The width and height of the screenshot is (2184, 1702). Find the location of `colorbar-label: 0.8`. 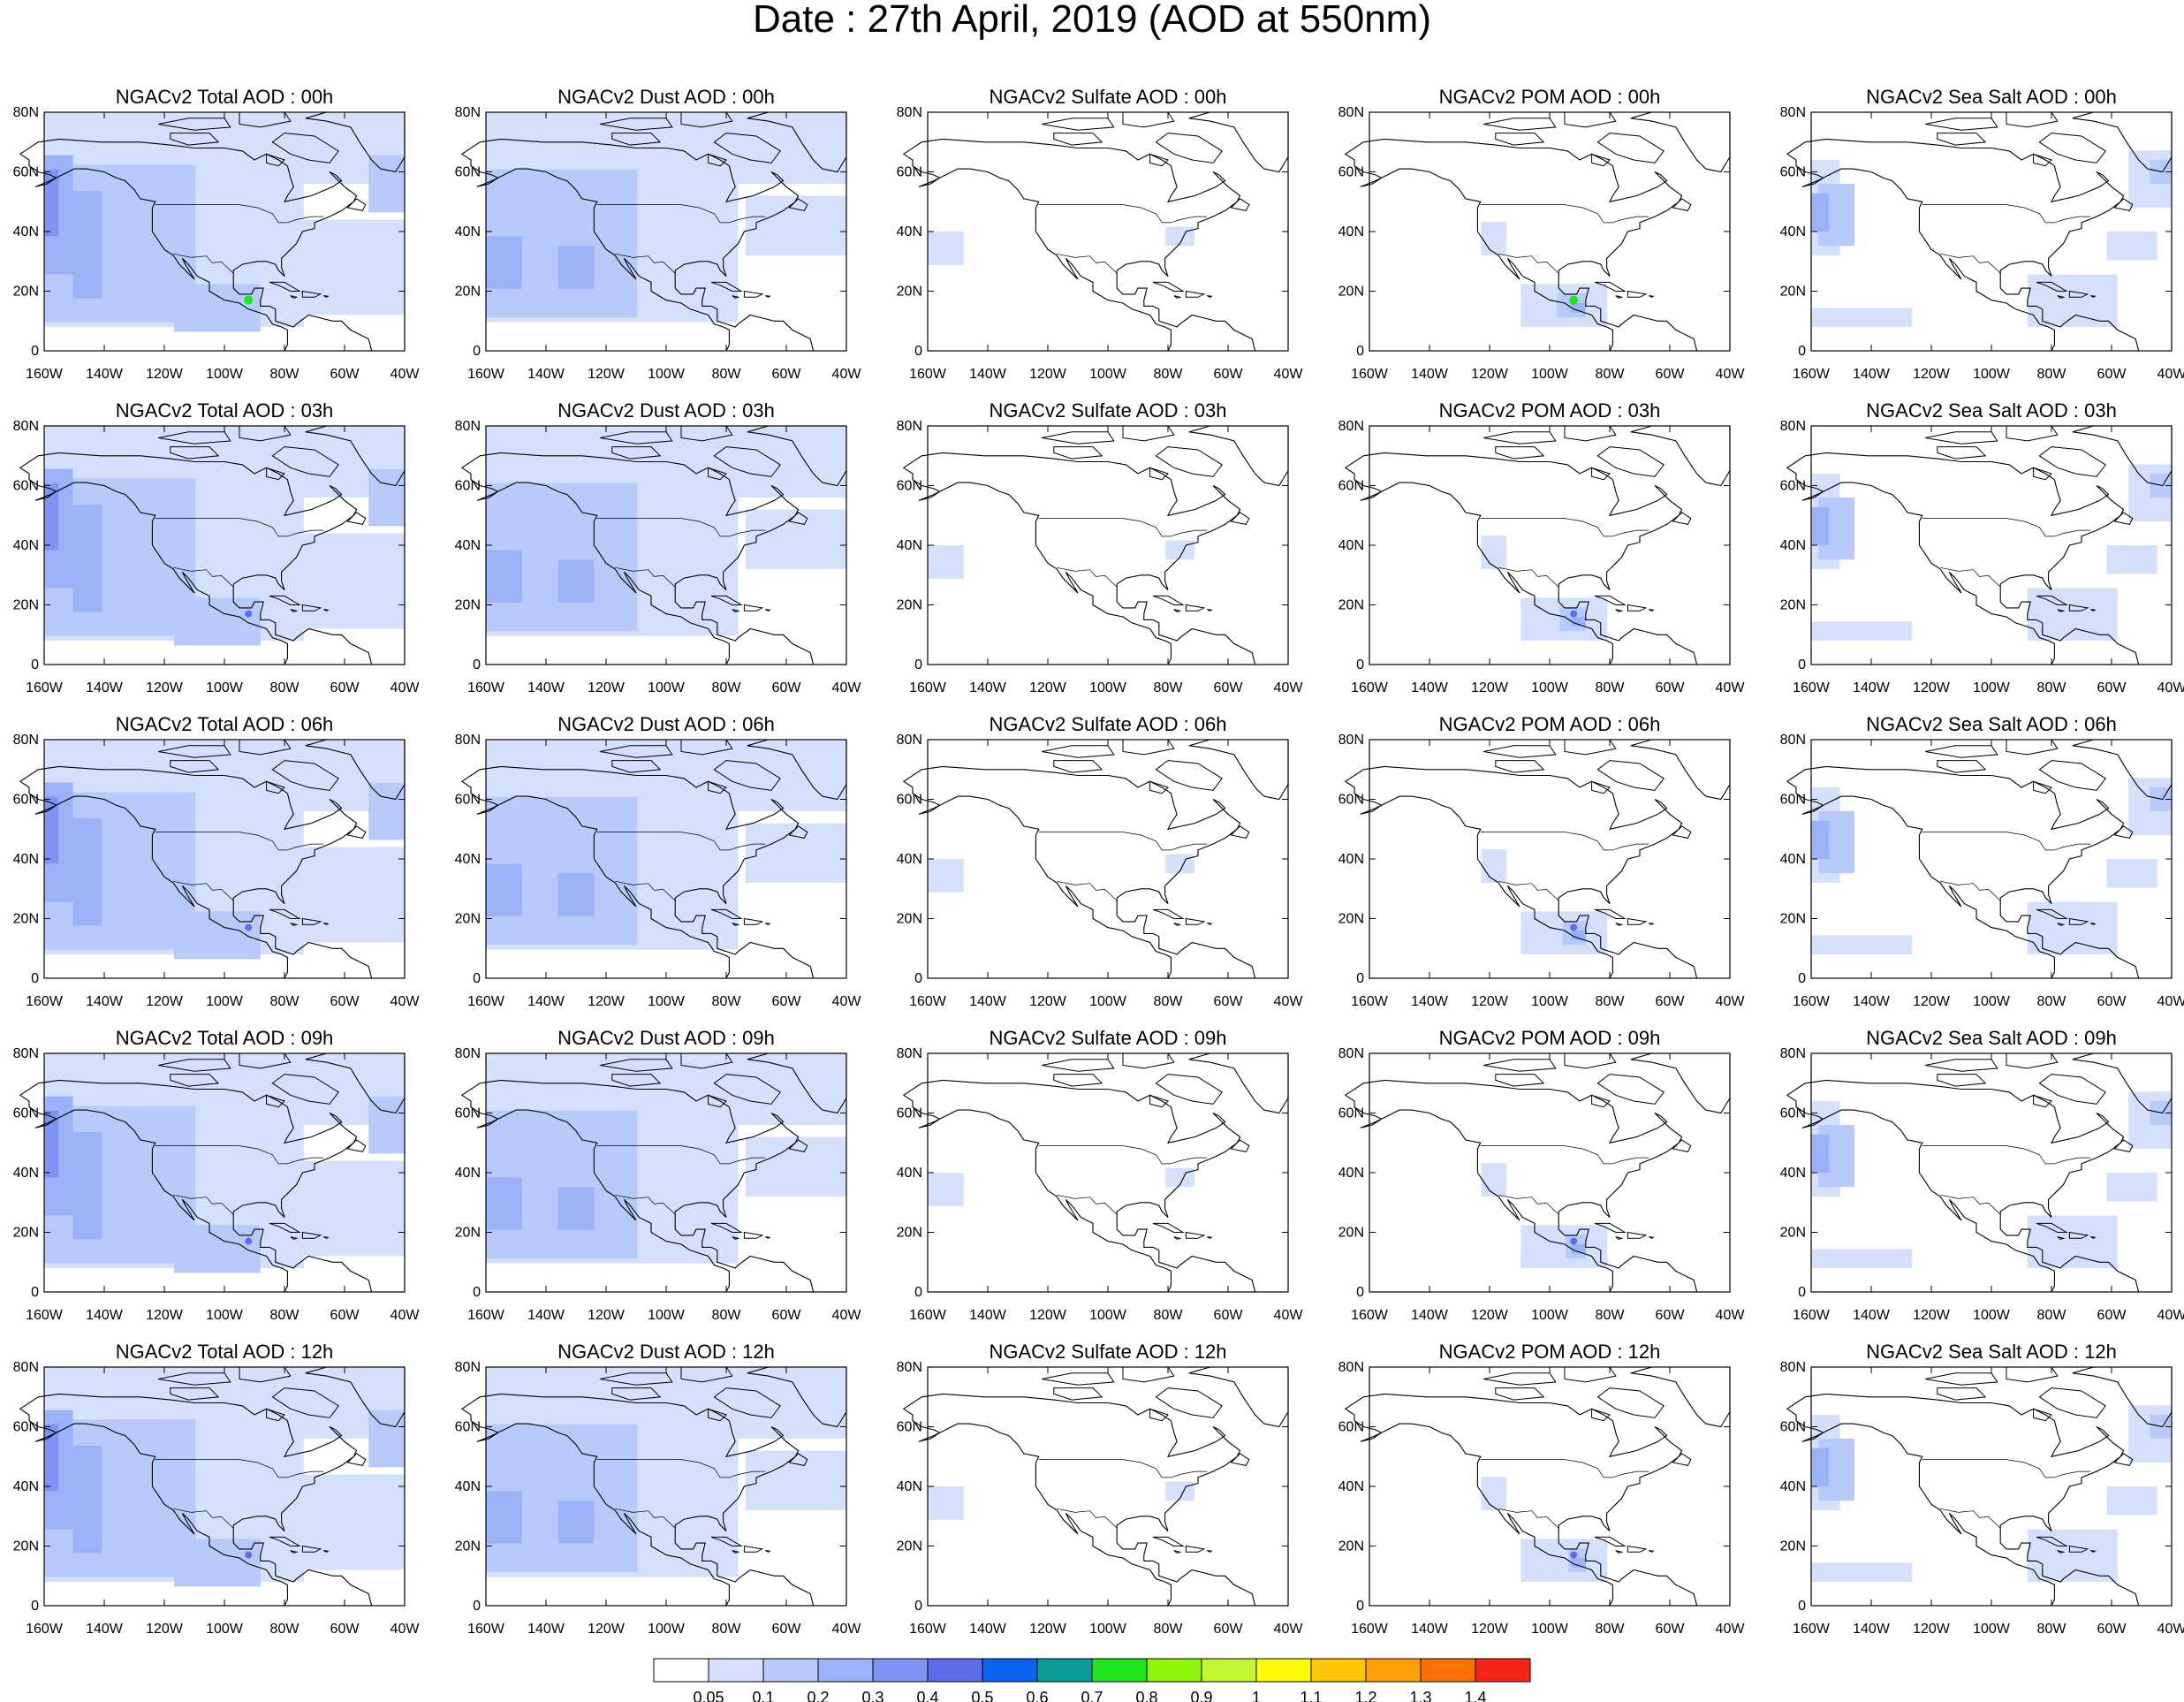

colorbar-label: 0.8 is located at coordinates (1146, 1695).